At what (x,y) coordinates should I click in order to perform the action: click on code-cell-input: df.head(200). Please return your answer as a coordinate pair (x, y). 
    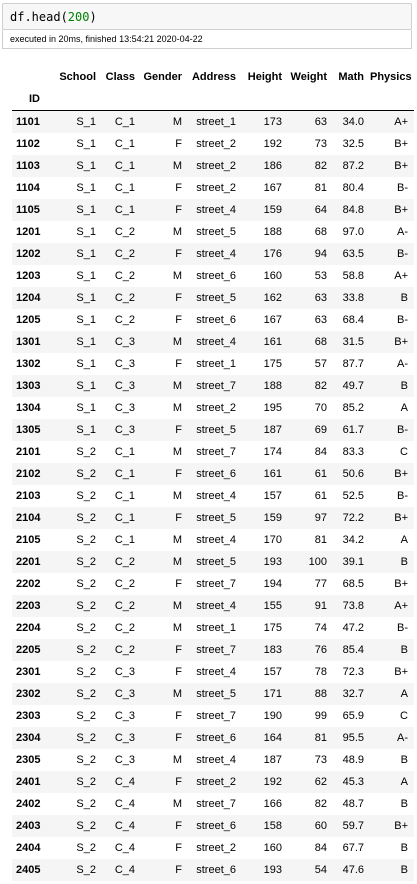
    Looking at the image, I should click on (207, 16).